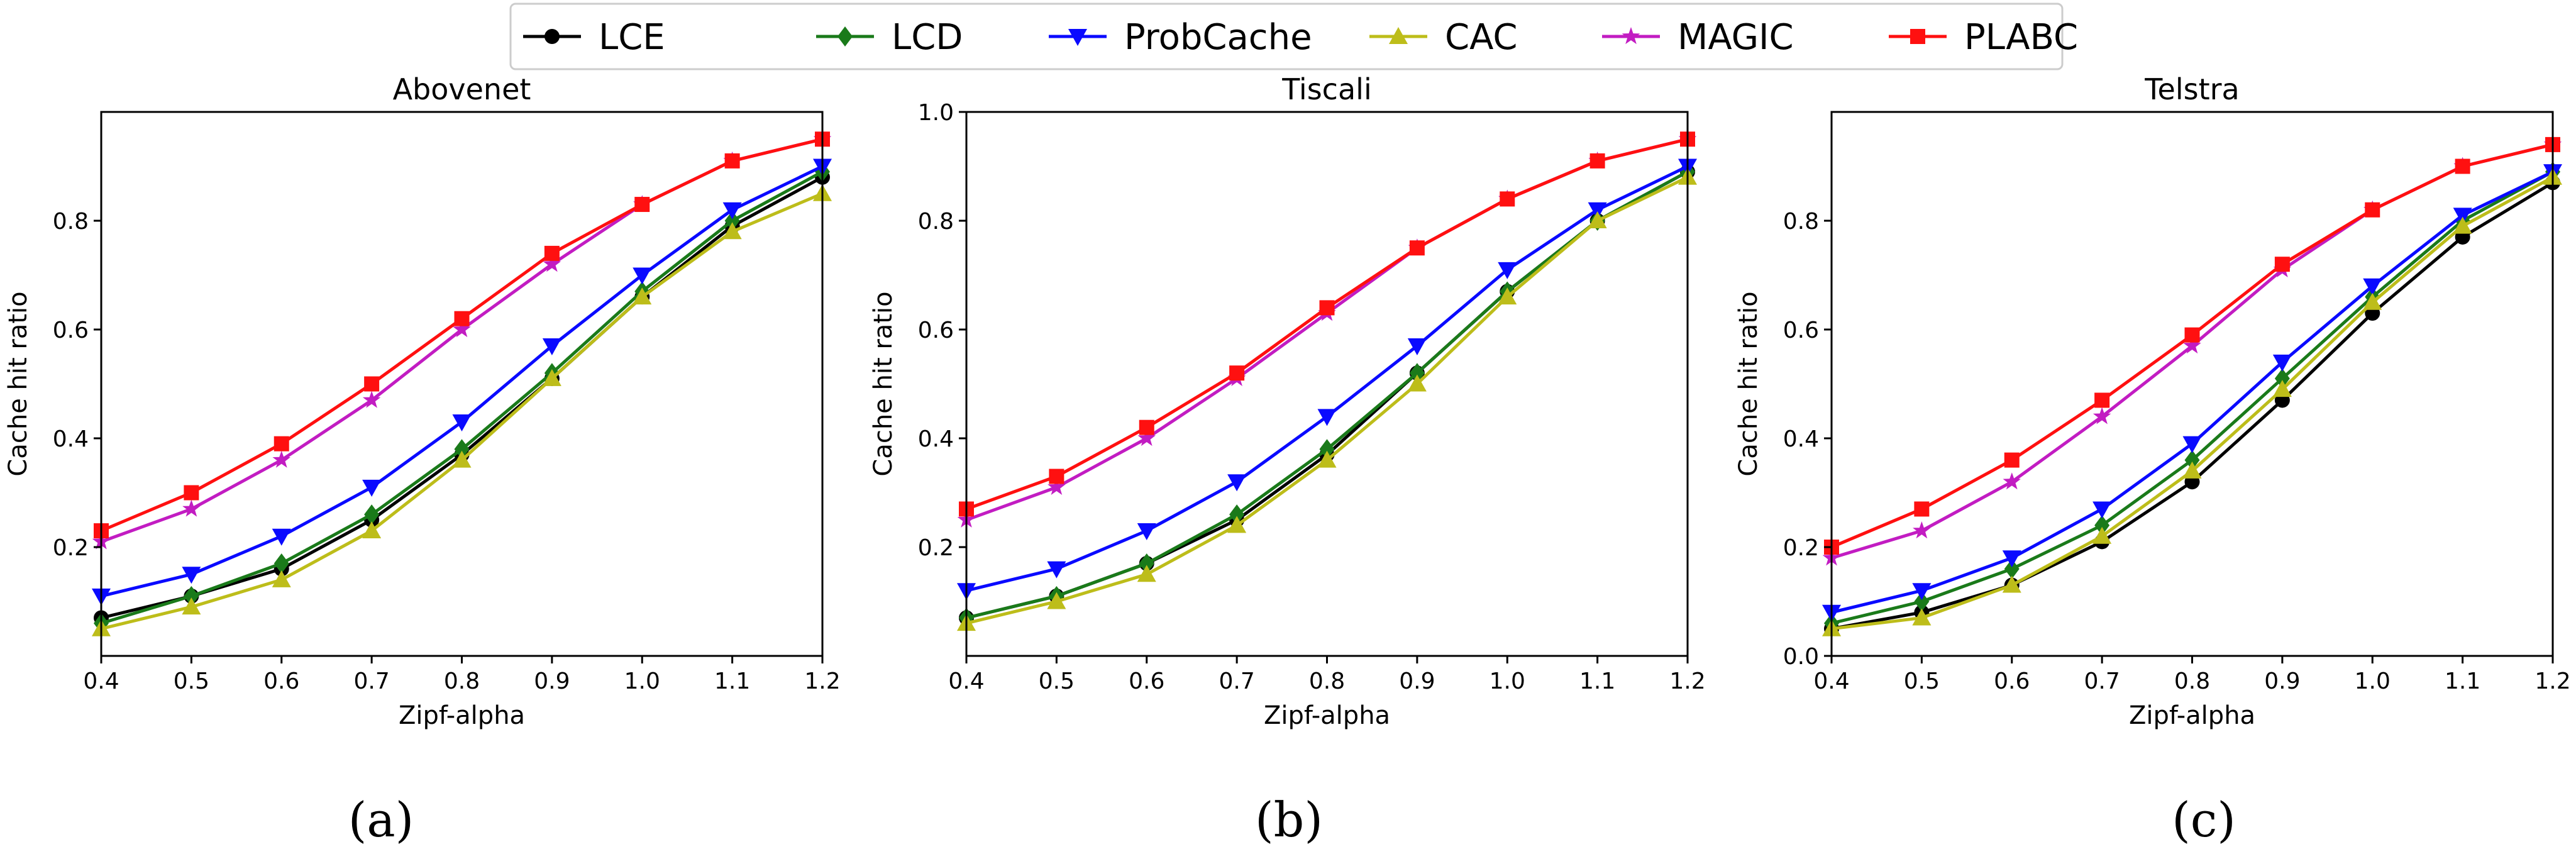 Image resolution: width=2576 pixels, height=854 pixels. What do you see at coordinates (2191, 89) in the screenshot?
I see `panel-title: Telstra` at bounding box center [2191, 89].